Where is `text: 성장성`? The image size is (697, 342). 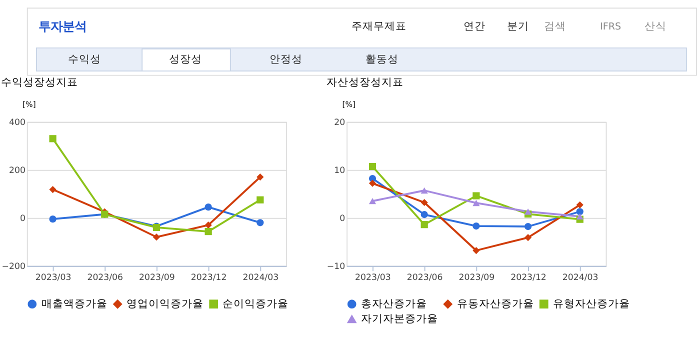
text: 성장성 is located at coordinates (185, 59).